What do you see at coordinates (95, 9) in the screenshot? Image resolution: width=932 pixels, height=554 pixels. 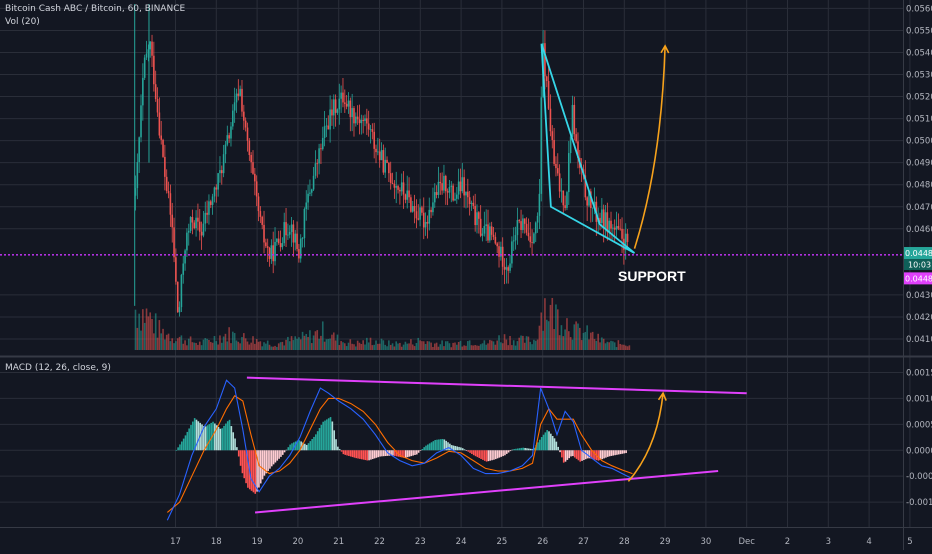 I see `symbol-header: Bitcoin Cash ABC / Bitcoin, 60, BINANCE` at bounding box center [95, 9].